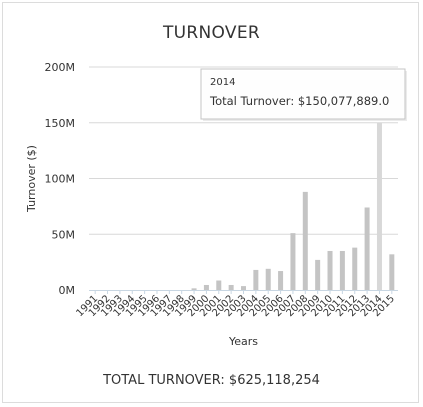 The width and height of the screenshot is (423, 407). Describe the element at coordinates (256, 279) in the screenshot. I see `bar-2004` at that location.